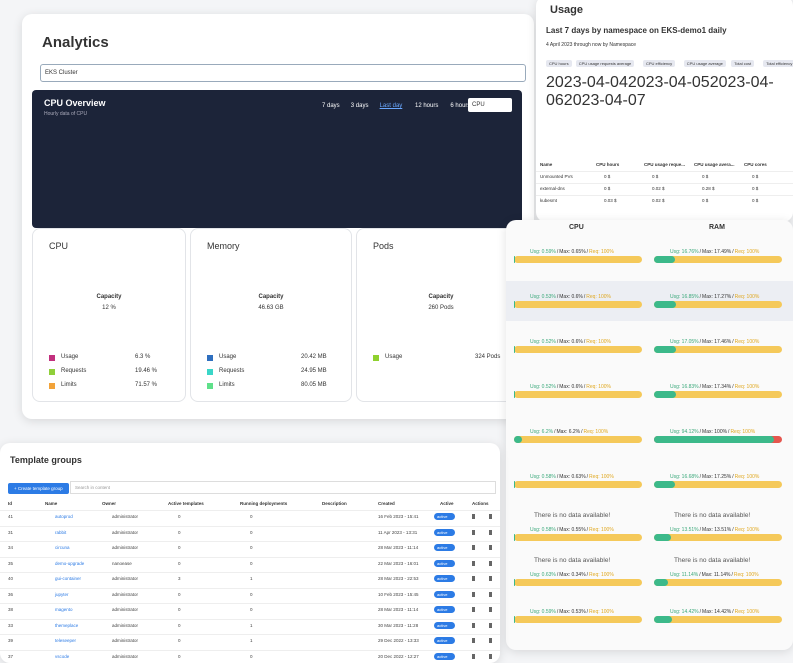 The image size is (793, 663). What do you see at coordinates (605, 63) in the screenshot?
I see `metric-chip: CPU usage requests average` at bounding box center [605, 63].